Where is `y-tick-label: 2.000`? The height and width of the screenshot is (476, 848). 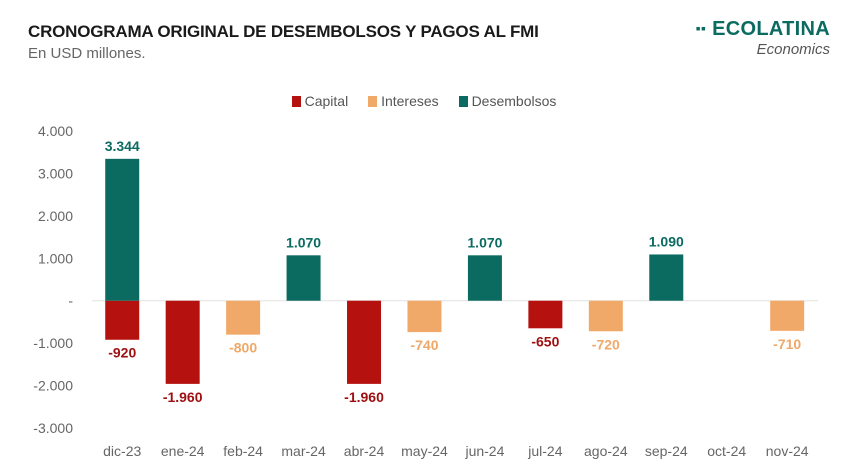 y-tick-label: 2.000 is located at coordinates (55, 216).